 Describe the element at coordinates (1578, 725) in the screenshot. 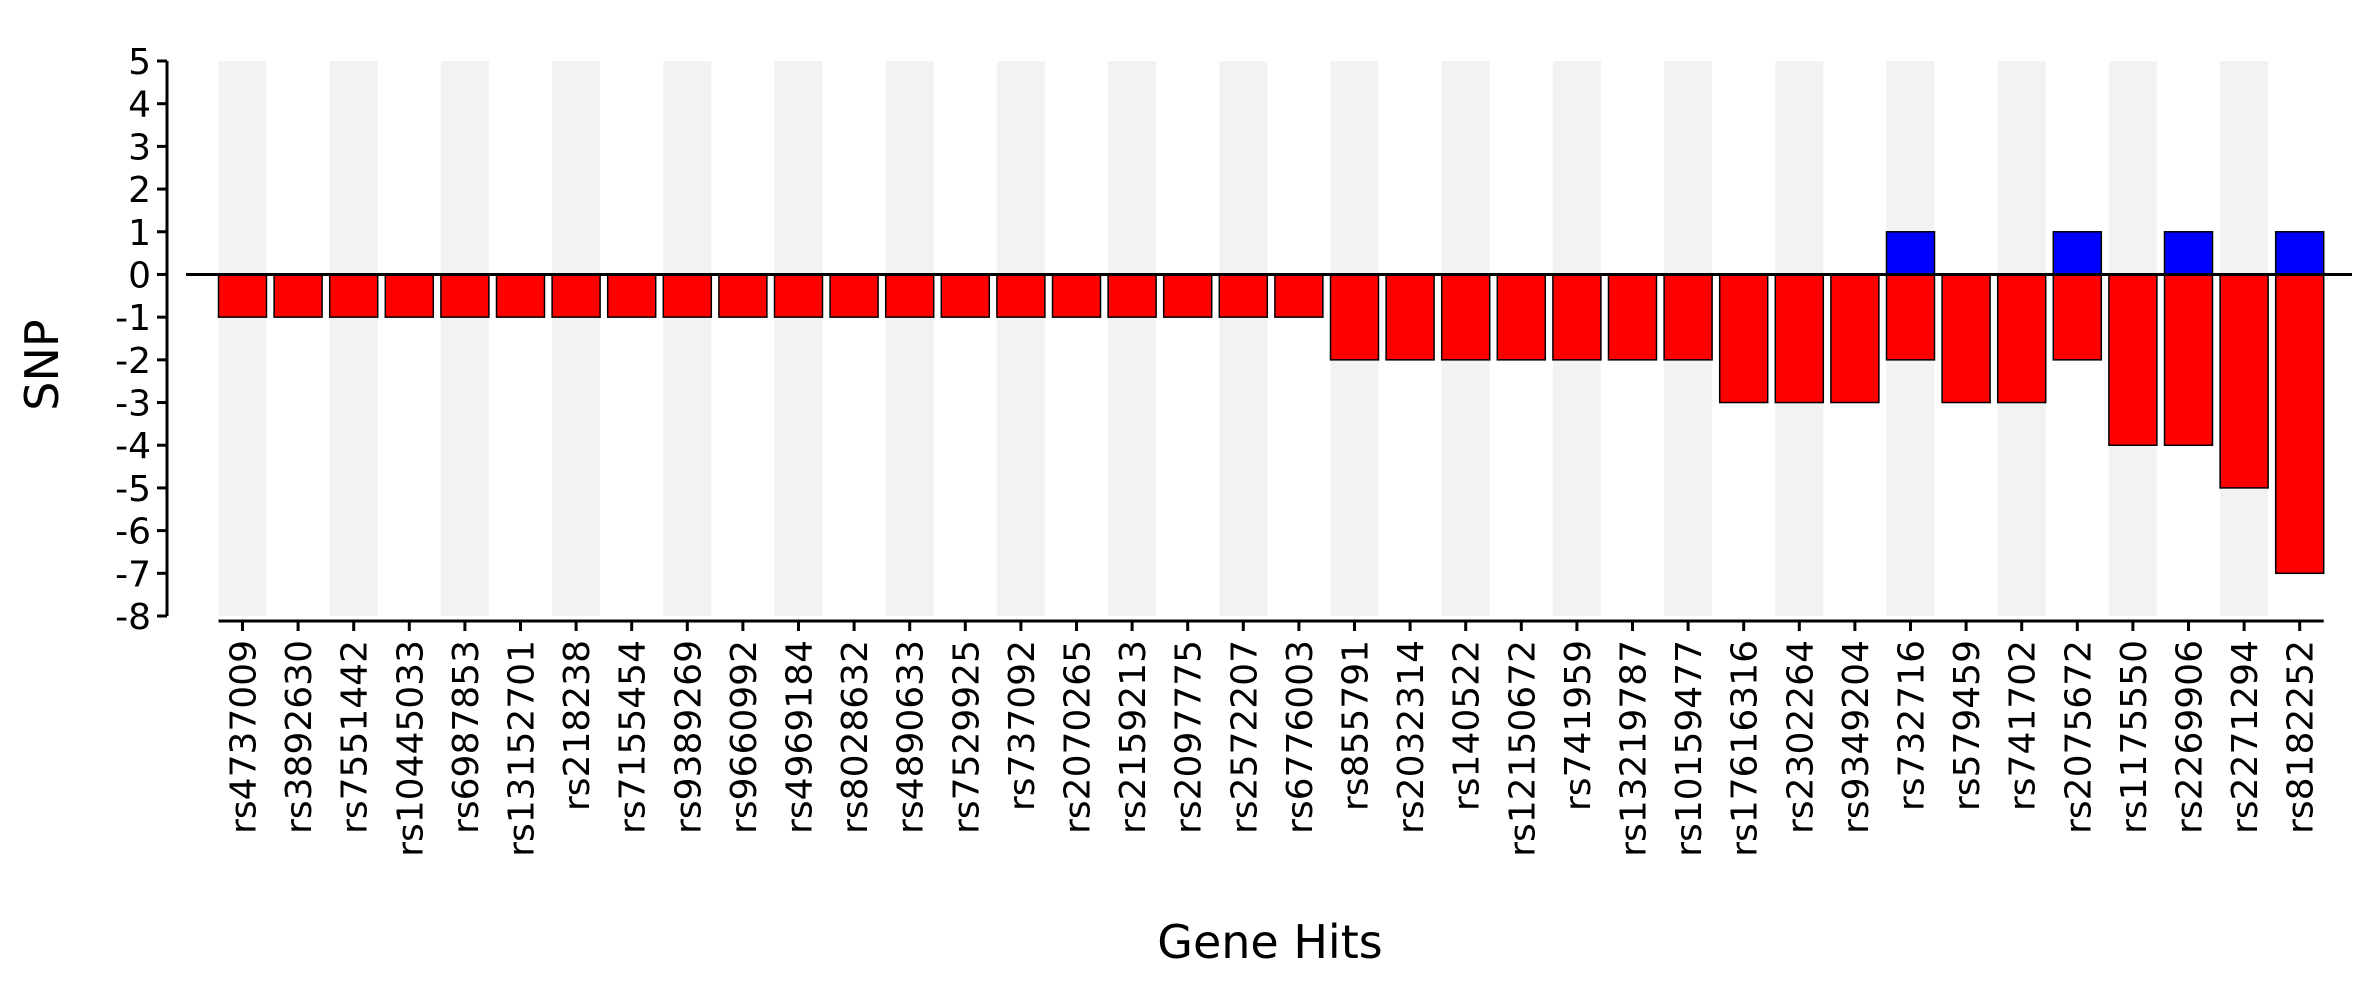

I see `x-tick-label: rs741959` at that location.